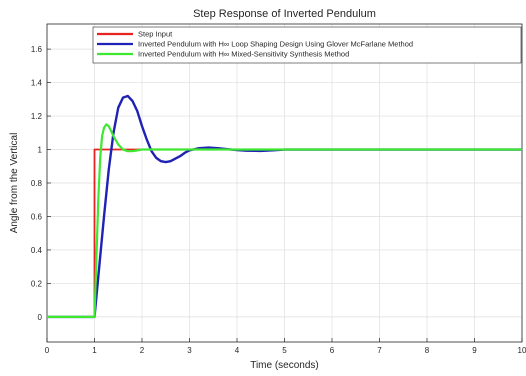 The width and height of the screenshot is (526, 376). Describe the element at coordinates (189, 350) in the screenshot. I see `x-tick-label: 3` at that location.